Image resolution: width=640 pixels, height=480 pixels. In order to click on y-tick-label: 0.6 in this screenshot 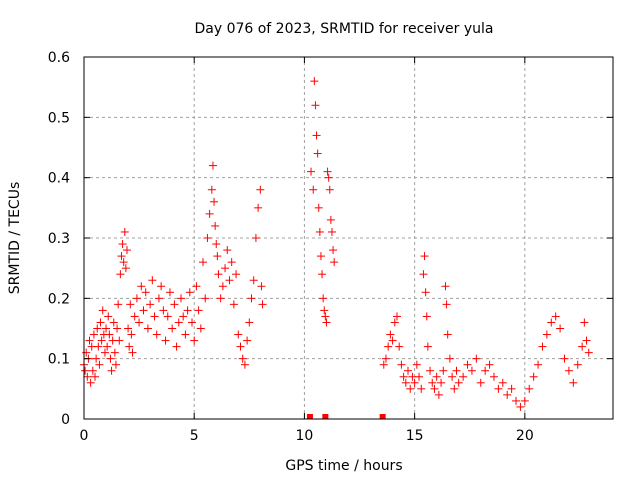, I will do `click(59, 58)`.